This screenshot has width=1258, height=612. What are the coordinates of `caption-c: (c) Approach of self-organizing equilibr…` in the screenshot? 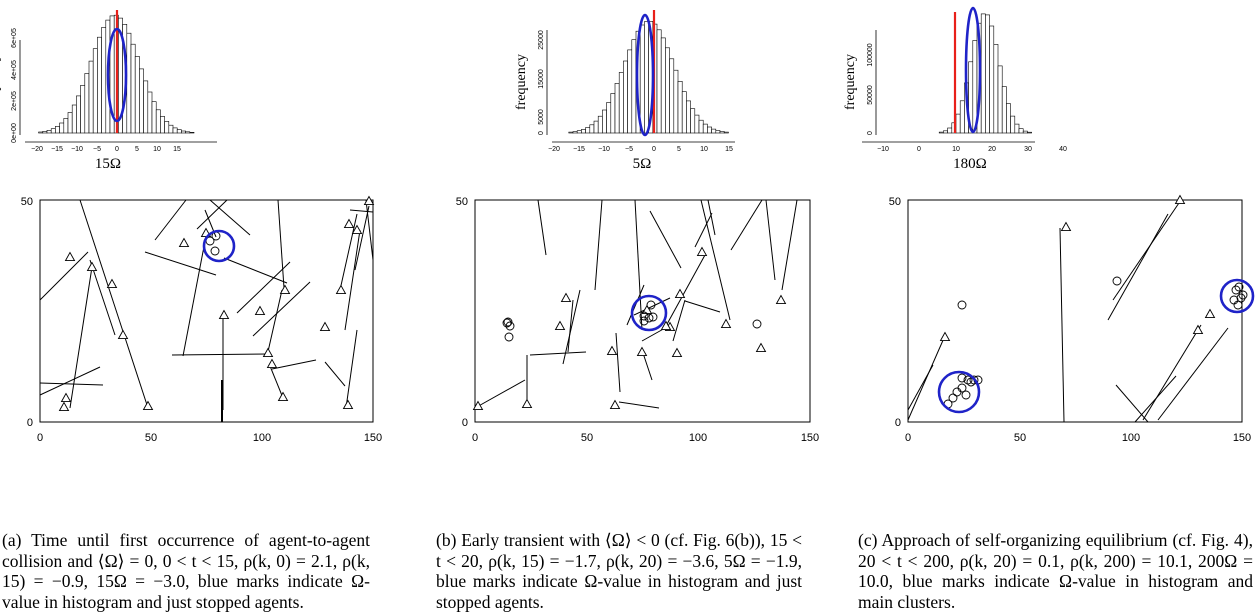 It's located at (1055, 571).